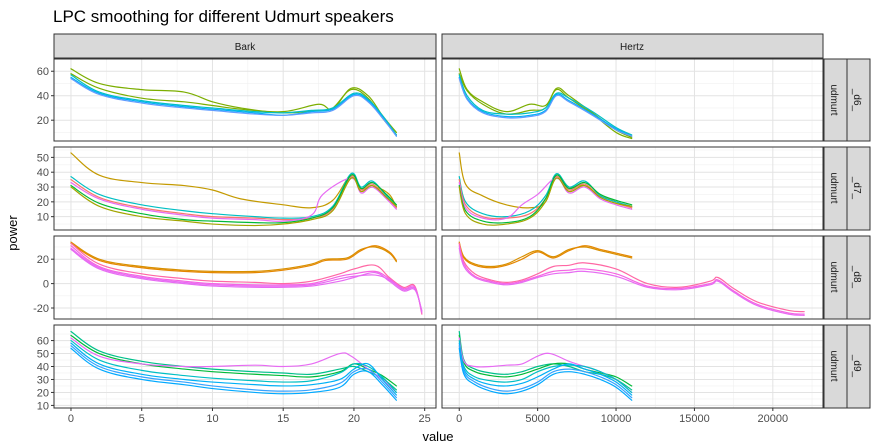  Describe the element at coordinates (142, 419) in the screenshot. I see `x-tick-label: 5` at that location.